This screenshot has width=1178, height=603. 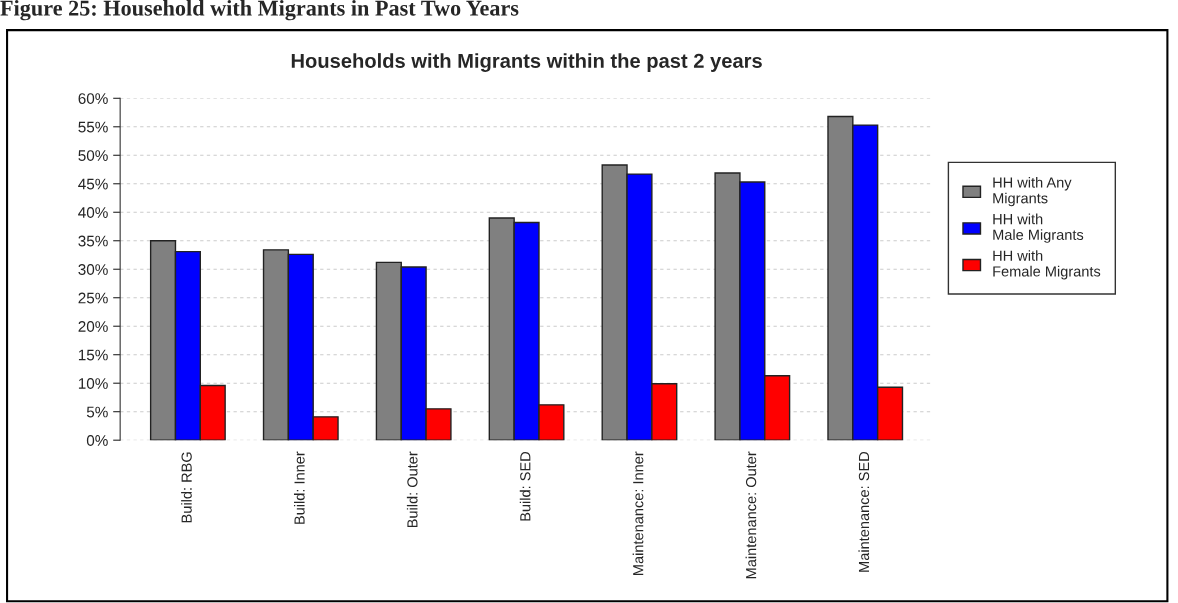 What do you see at coordinates (93, 383) in the screenshot?
I see `y-tick-label: 10%` at bounding box center [93, 383].